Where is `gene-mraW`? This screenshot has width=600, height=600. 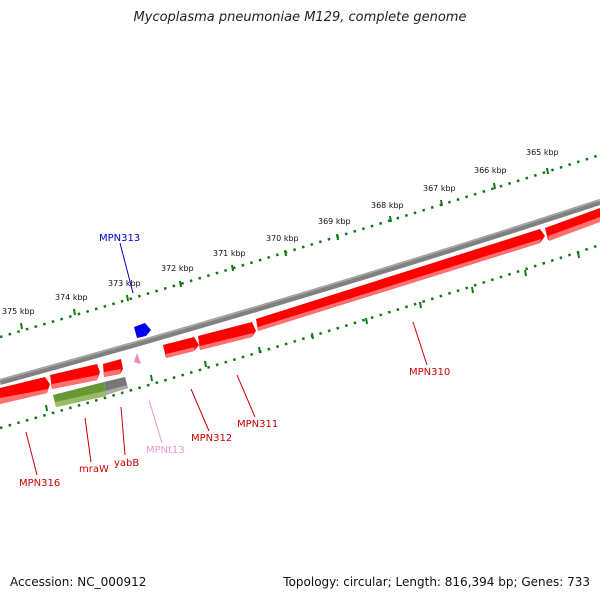 gene-mraW is located at coordinates (79, 394).